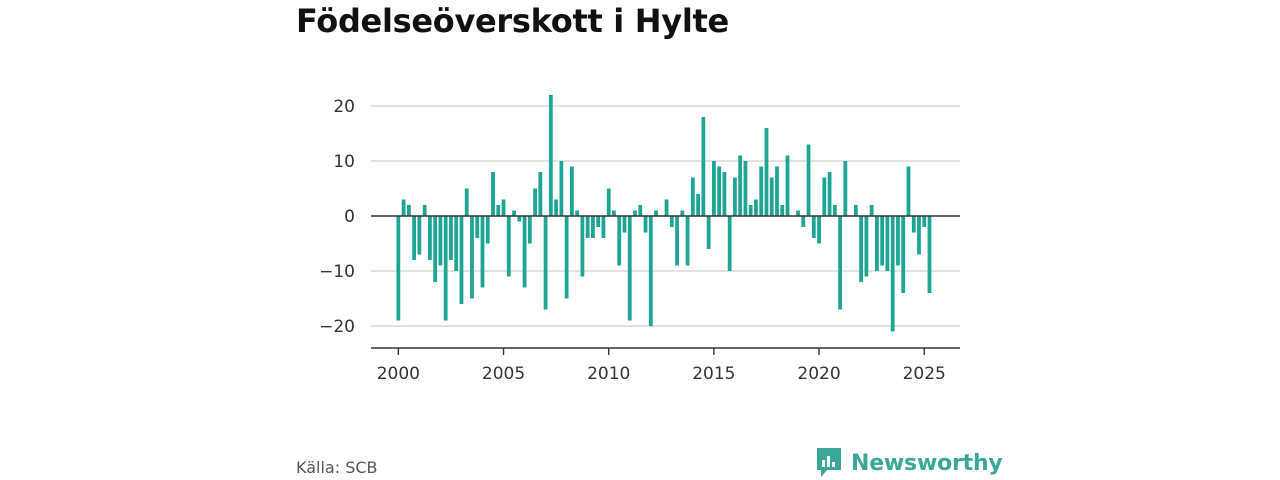  I want to click on x-tick-label: 2015, so click(713, 374).